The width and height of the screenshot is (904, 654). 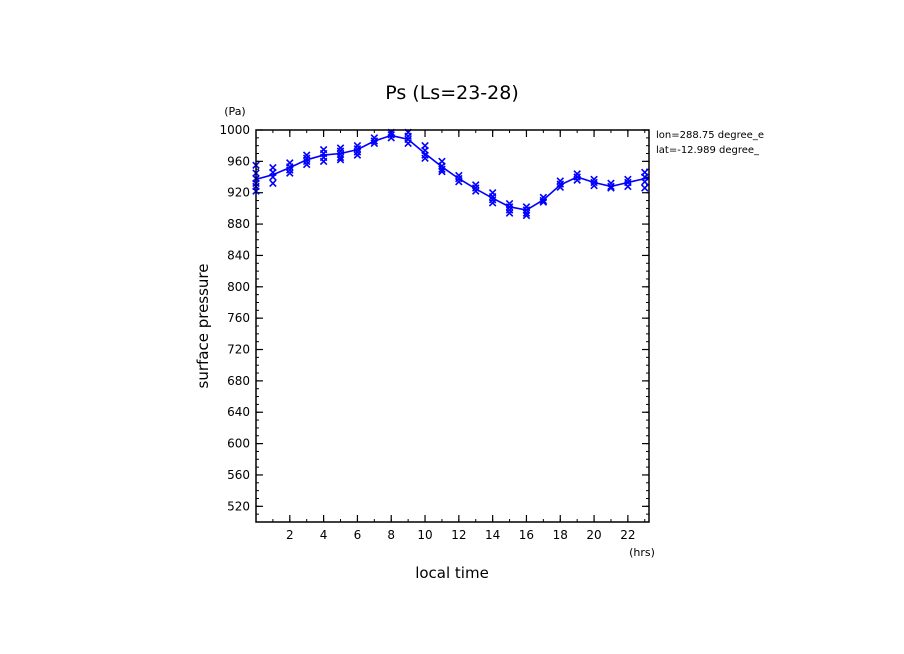 I want to click on y-unit-label: (Pa), so click(x=234, y=111).